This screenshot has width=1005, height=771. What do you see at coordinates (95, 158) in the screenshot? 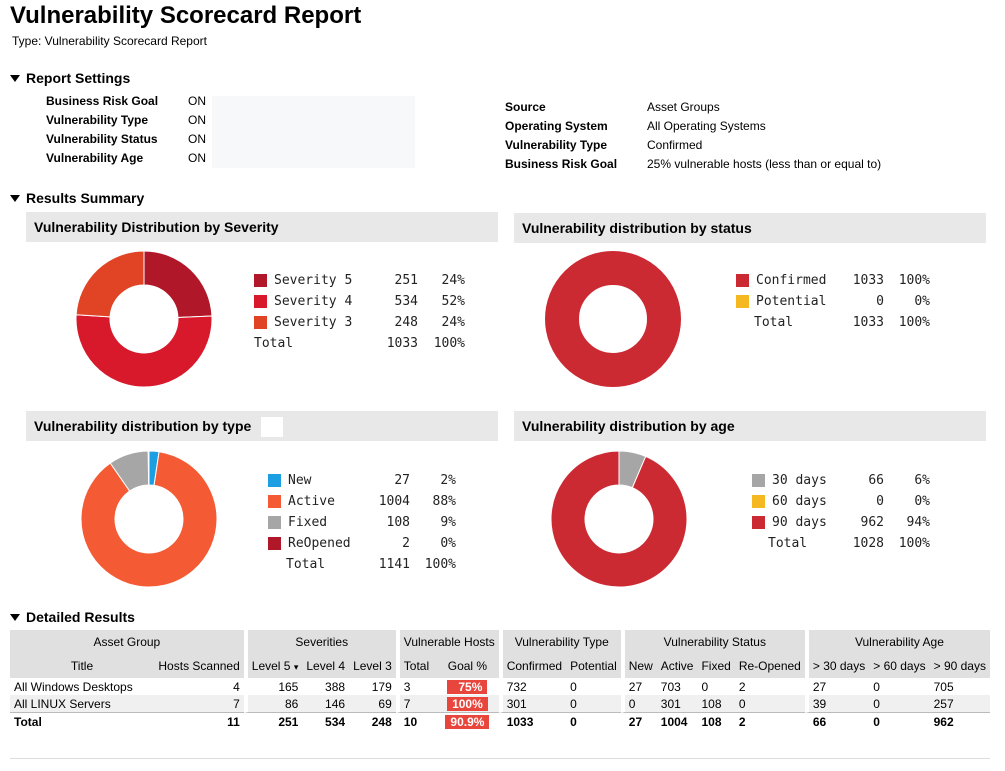
I see `setting-label: Vulnerability Age` at bounding box center [95, 158].